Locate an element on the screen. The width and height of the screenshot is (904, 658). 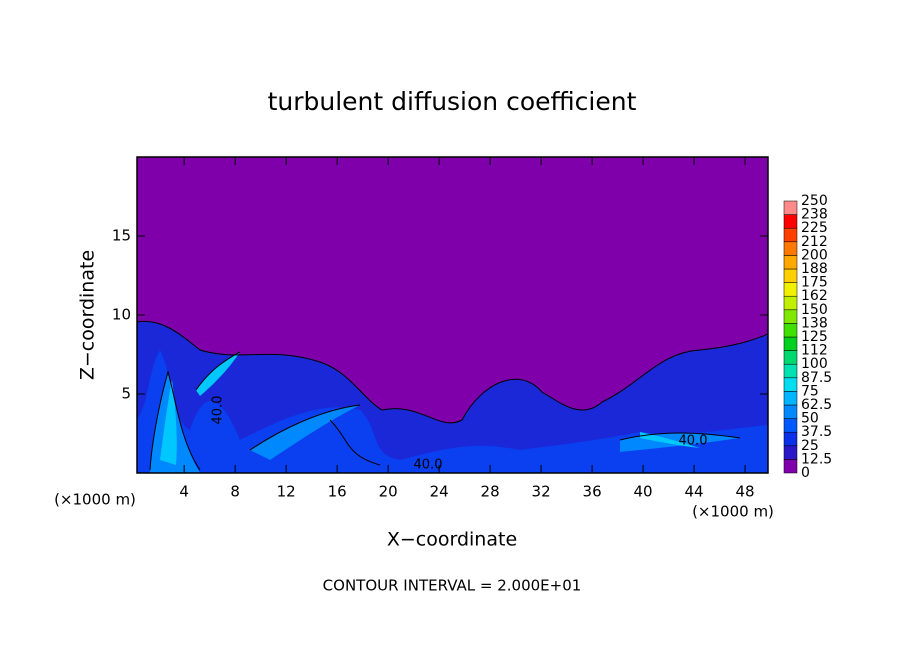
y-tick-label: 15 is located at coordinates (121, 236).